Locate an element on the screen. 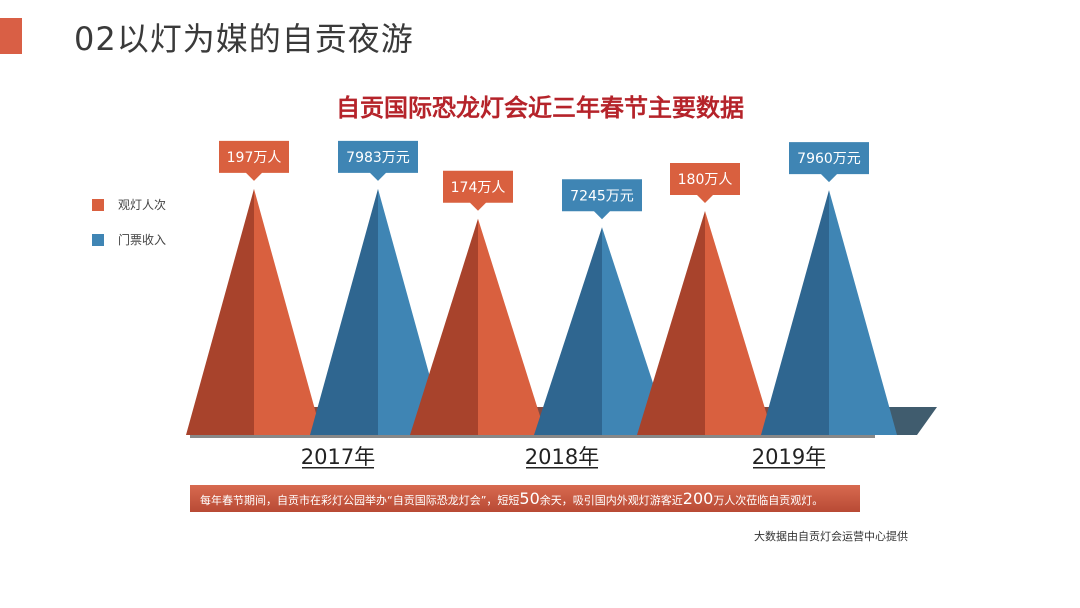 This screenshot has height=608, width=1080. legend: 观灯人次 门票收入 is located at coordinates (129, 231).